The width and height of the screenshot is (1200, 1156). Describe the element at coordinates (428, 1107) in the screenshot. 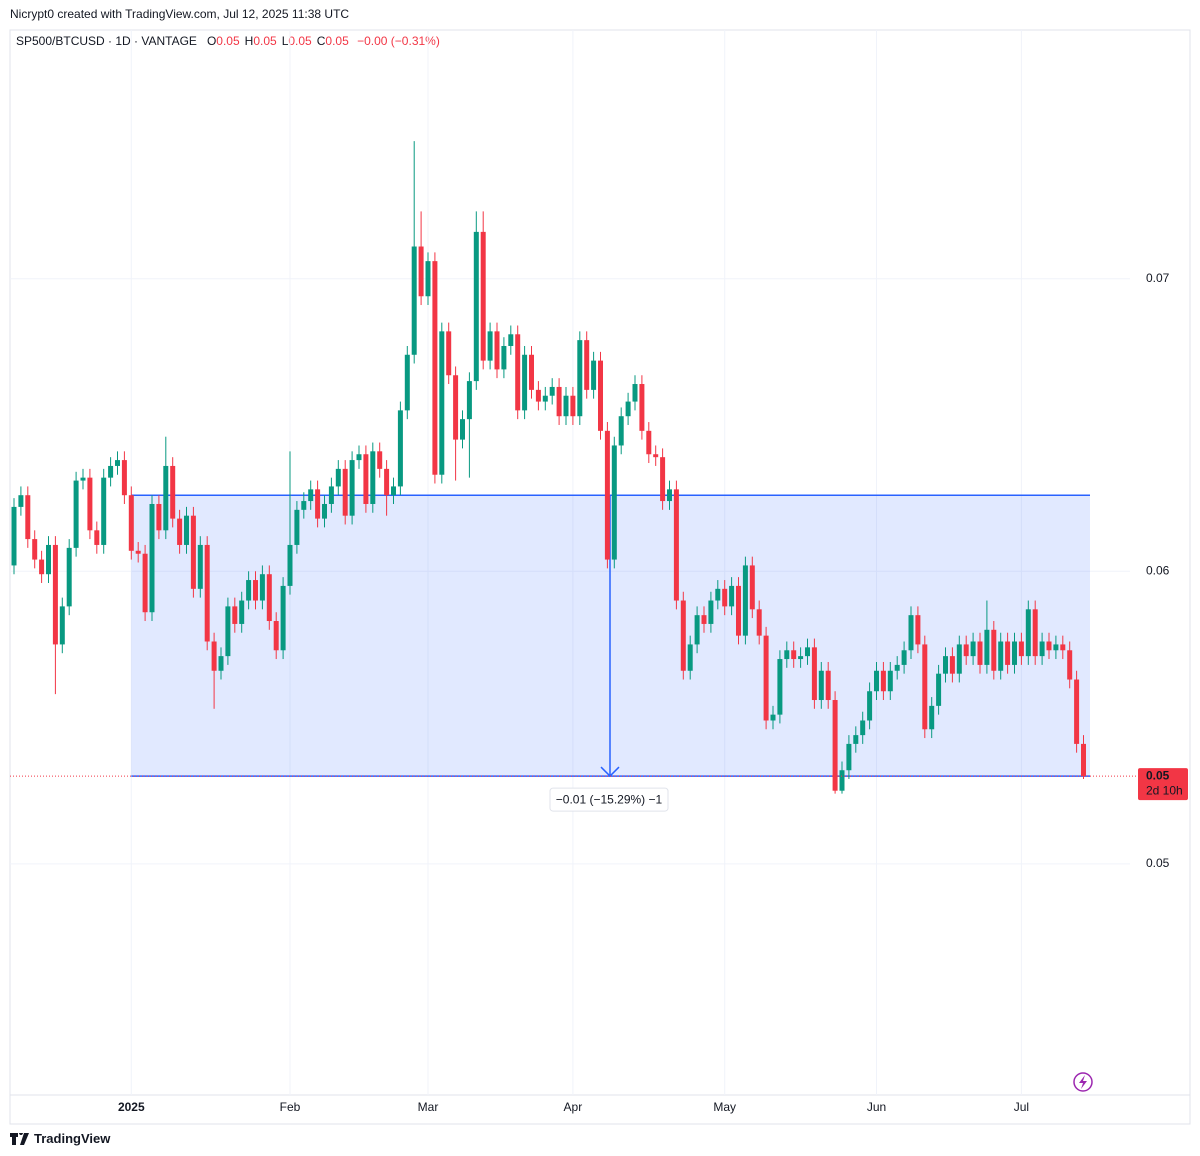

I see `x-tick-label: Mar` at that location.